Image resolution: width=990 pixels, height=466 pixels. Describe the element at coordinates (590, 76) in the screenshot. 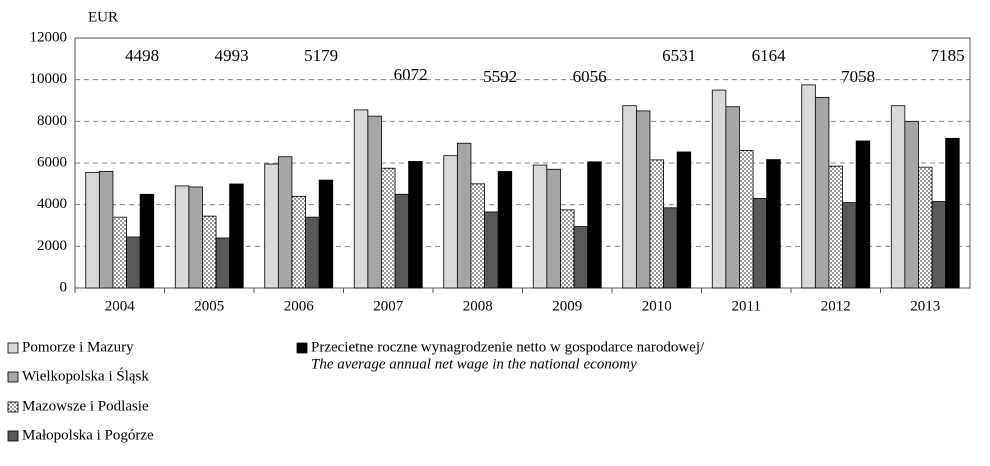

I see `value-label: 6056` at that location.